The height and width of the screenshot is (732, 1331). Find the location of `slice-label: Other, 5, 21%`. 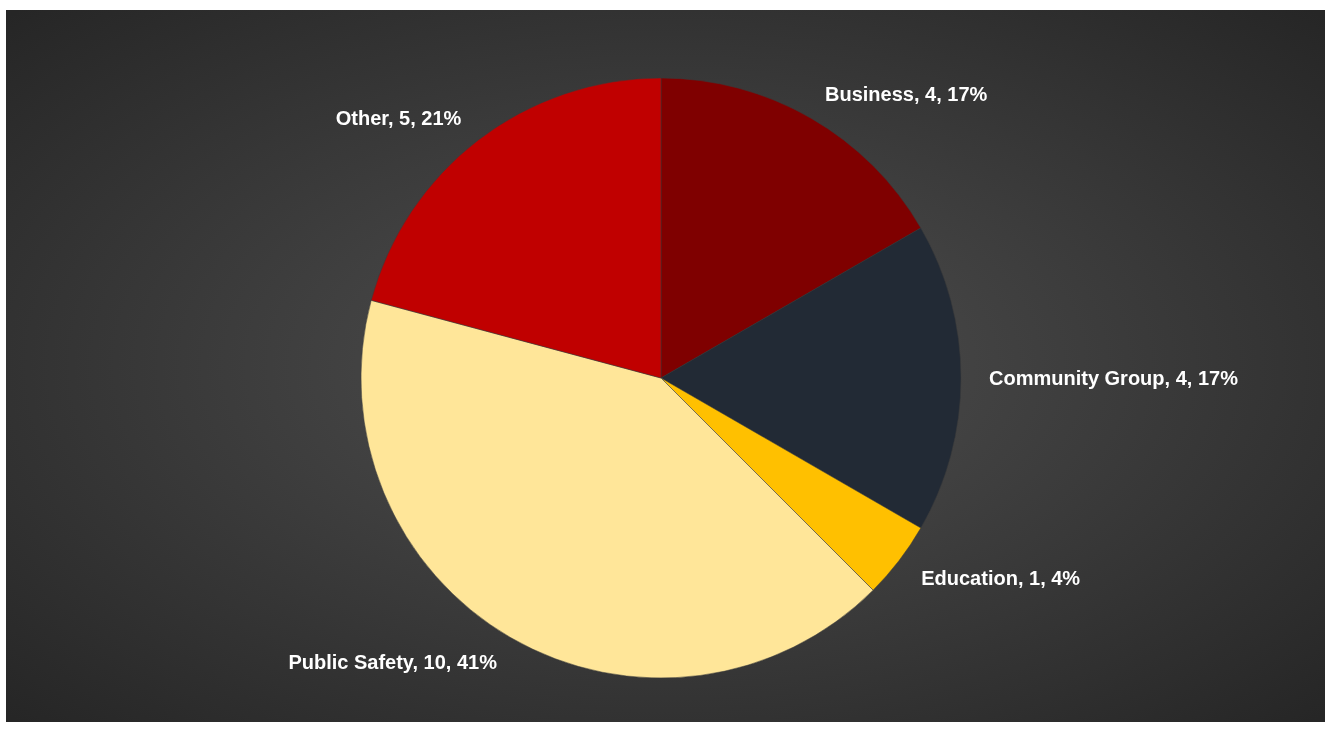

slice-label: Other, 5, 21% is located at coordinates (398, 117).